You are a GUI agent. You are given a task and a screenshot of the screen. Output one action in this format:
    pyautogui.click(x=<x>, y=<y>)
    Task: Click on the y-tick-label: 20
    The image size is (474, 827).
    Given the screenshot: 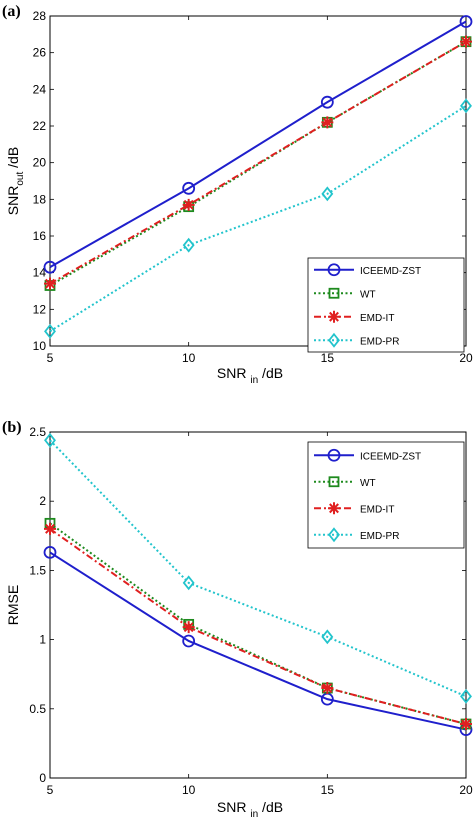 What is the action you would take?
    pyautogui.click(x=40, y=163)
    